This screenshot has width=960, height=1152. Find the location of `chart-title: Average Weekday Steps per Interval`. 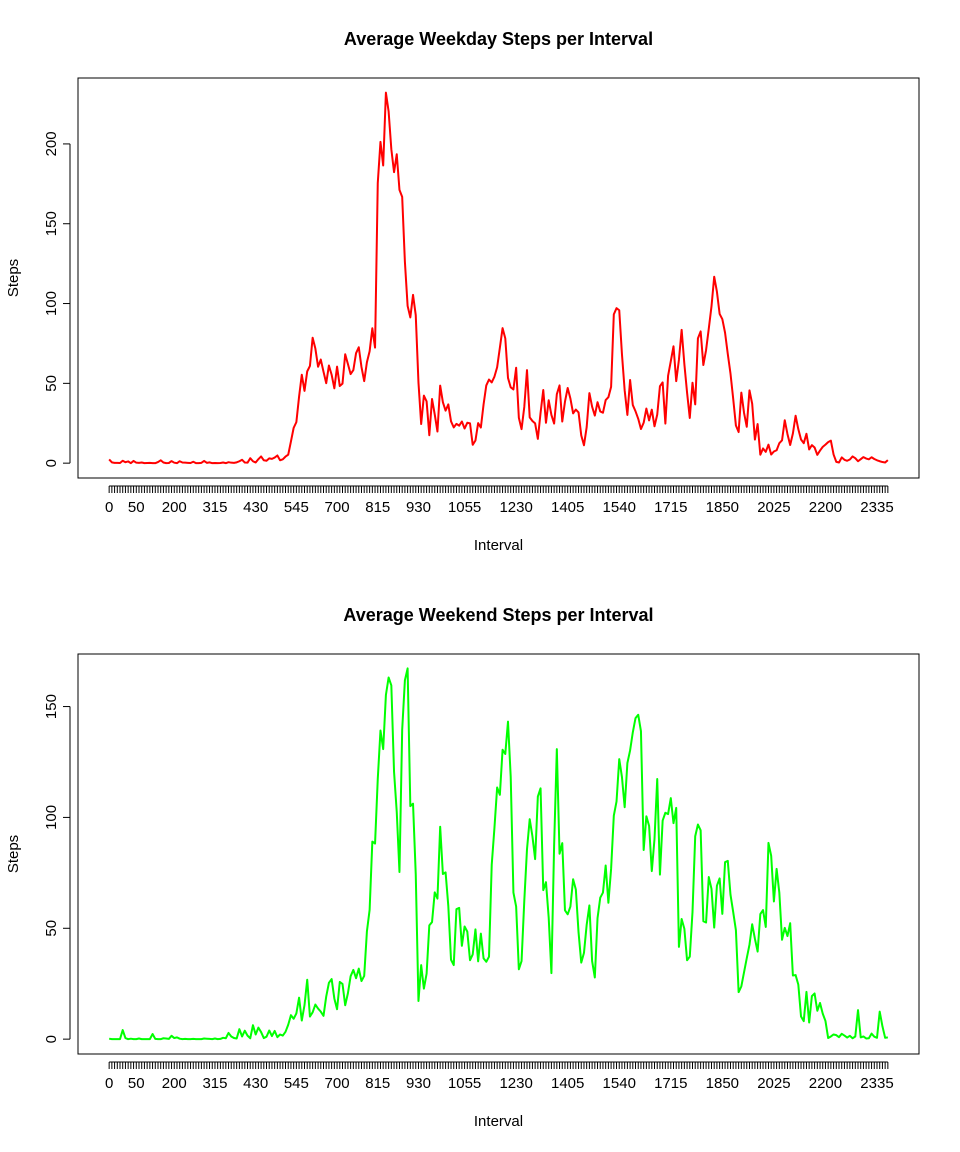

chart-title: Average Weekday Steps per Interval is located at coordinates (498, 39).